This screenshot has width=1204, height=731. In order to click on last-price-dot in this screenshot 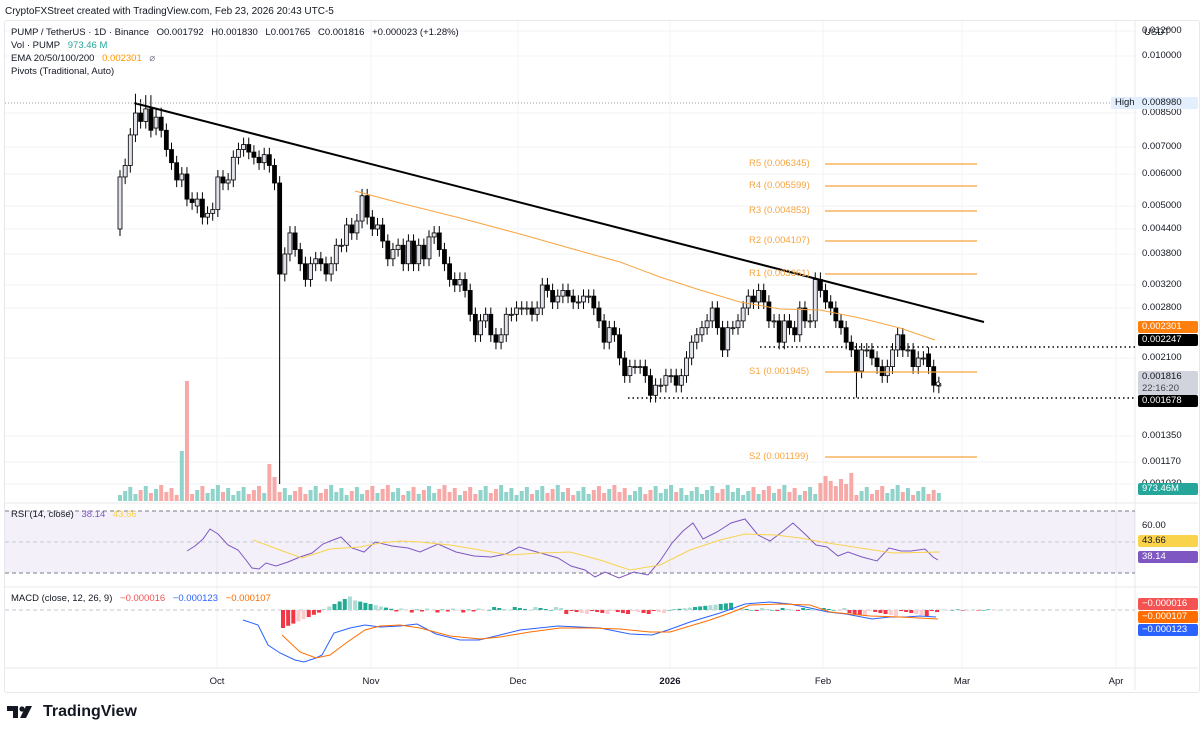, I will do `click(938, 383)`.